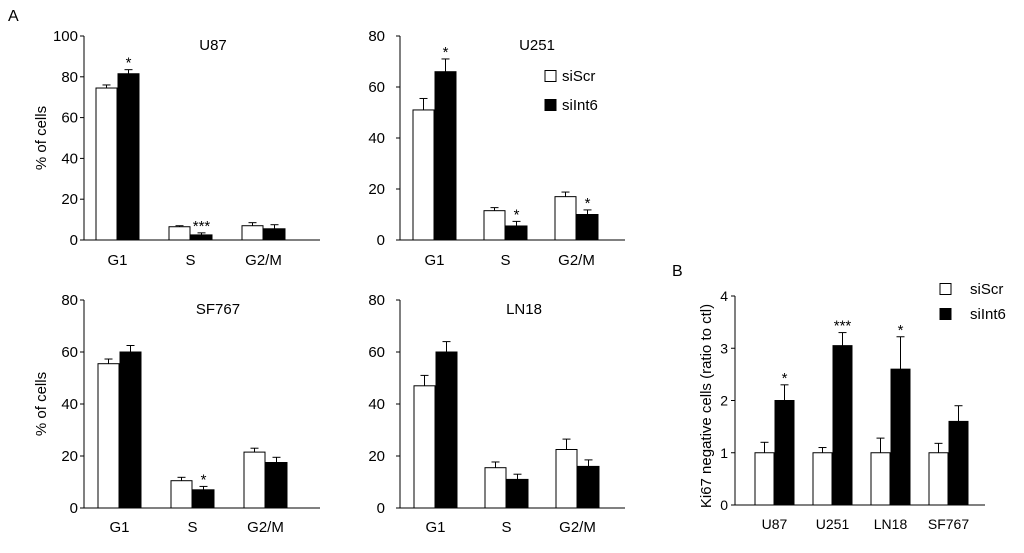 Image resolution: width=1024 pixels, height=553 pixels. Describe the element at coordinates (677, 271) in the screenshot. I see `panel-label-b: B` at that location.